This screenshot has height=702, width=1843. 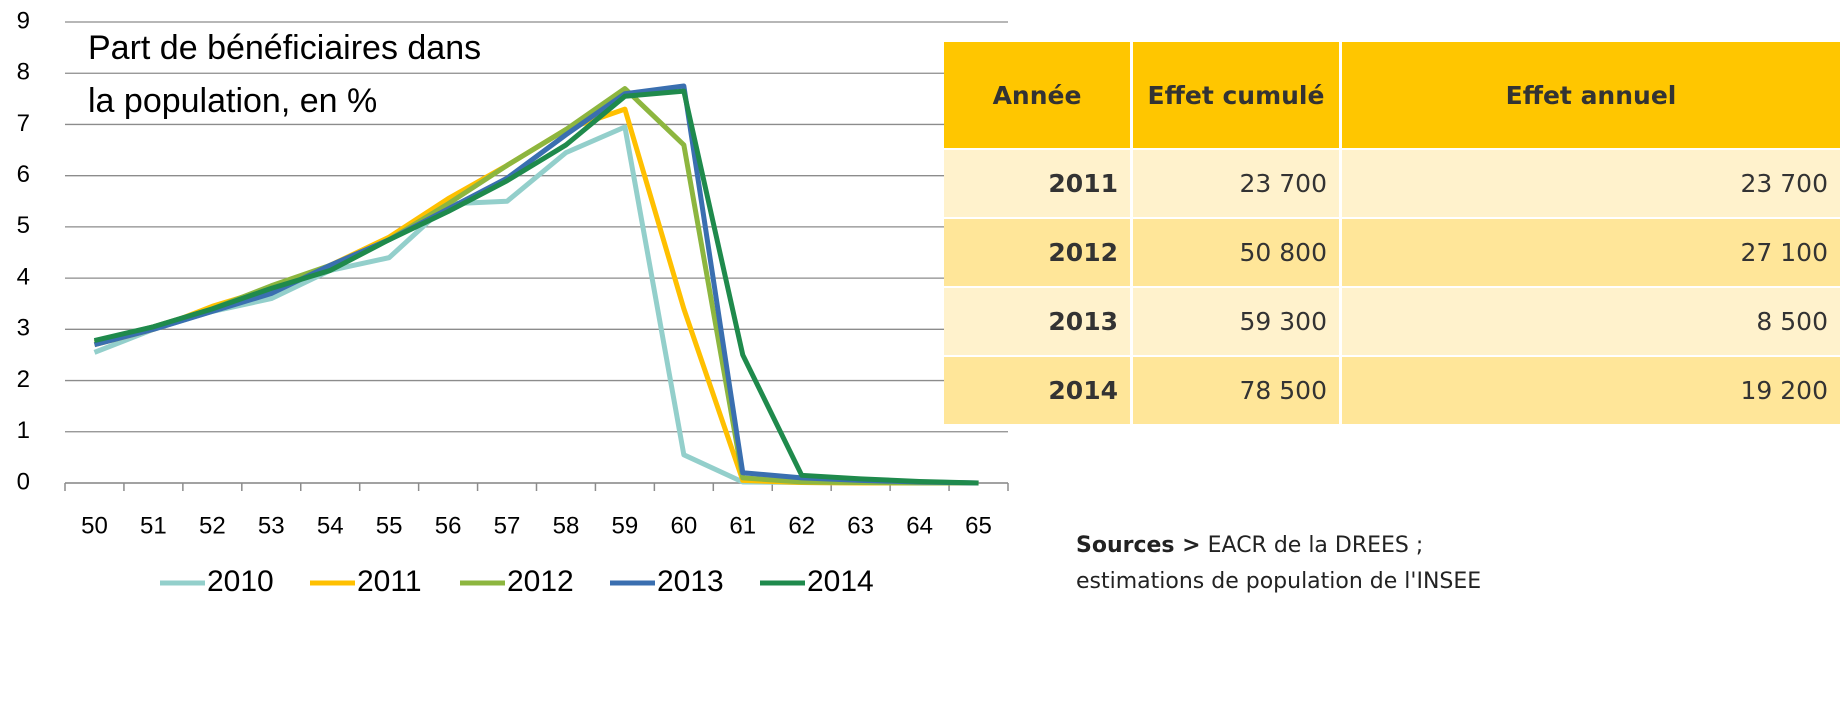 I want to click on legend-label: 2014, so click(x=840, y=581).